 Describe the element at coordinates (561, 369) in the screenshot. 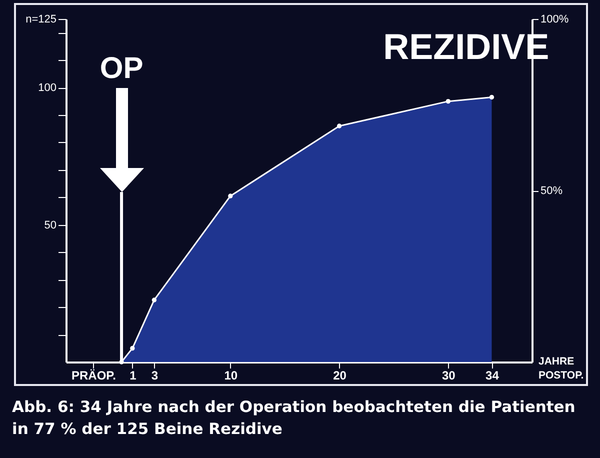

I see `x-axis-title: JAHRE POSTOP.` at that location.